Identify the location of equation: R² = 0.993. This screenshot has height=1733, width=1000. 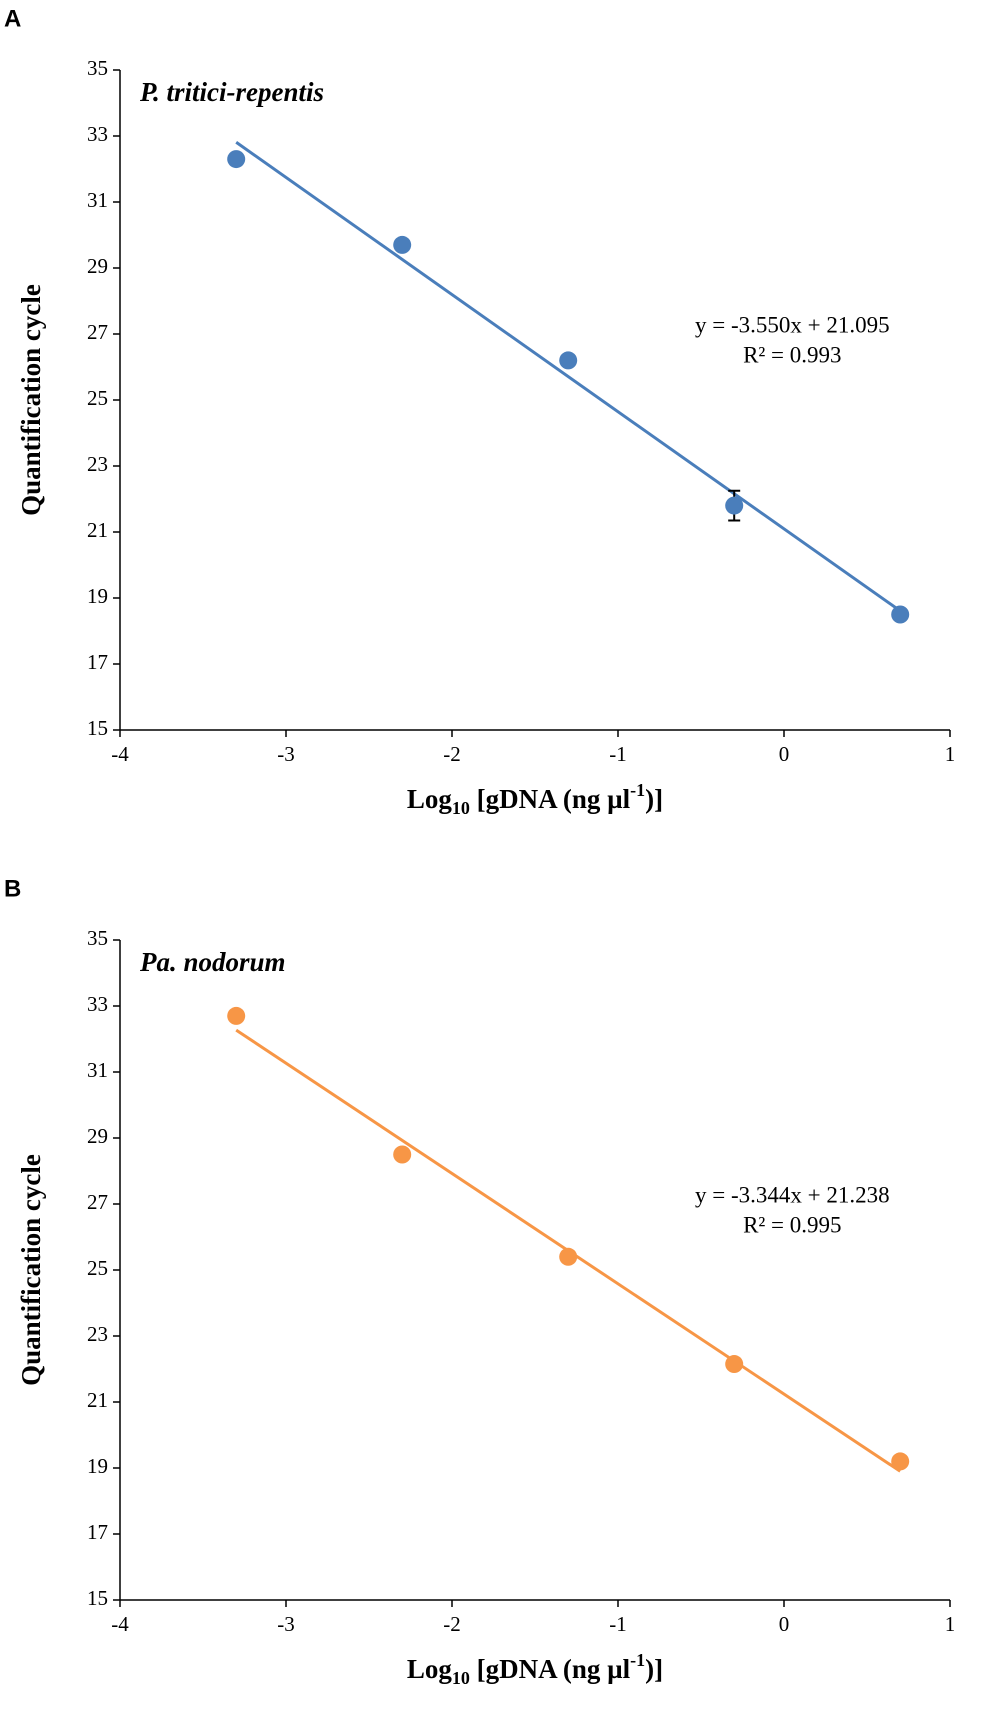
(792, 355).